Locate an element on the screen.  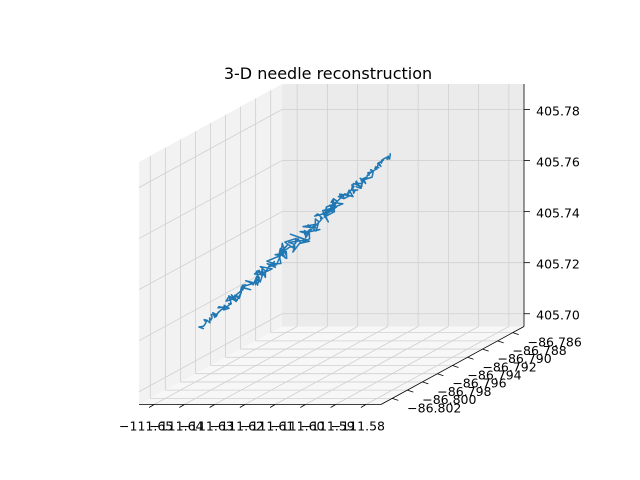
y-tick-label: −86.802 is located at coordinates (434, 407).